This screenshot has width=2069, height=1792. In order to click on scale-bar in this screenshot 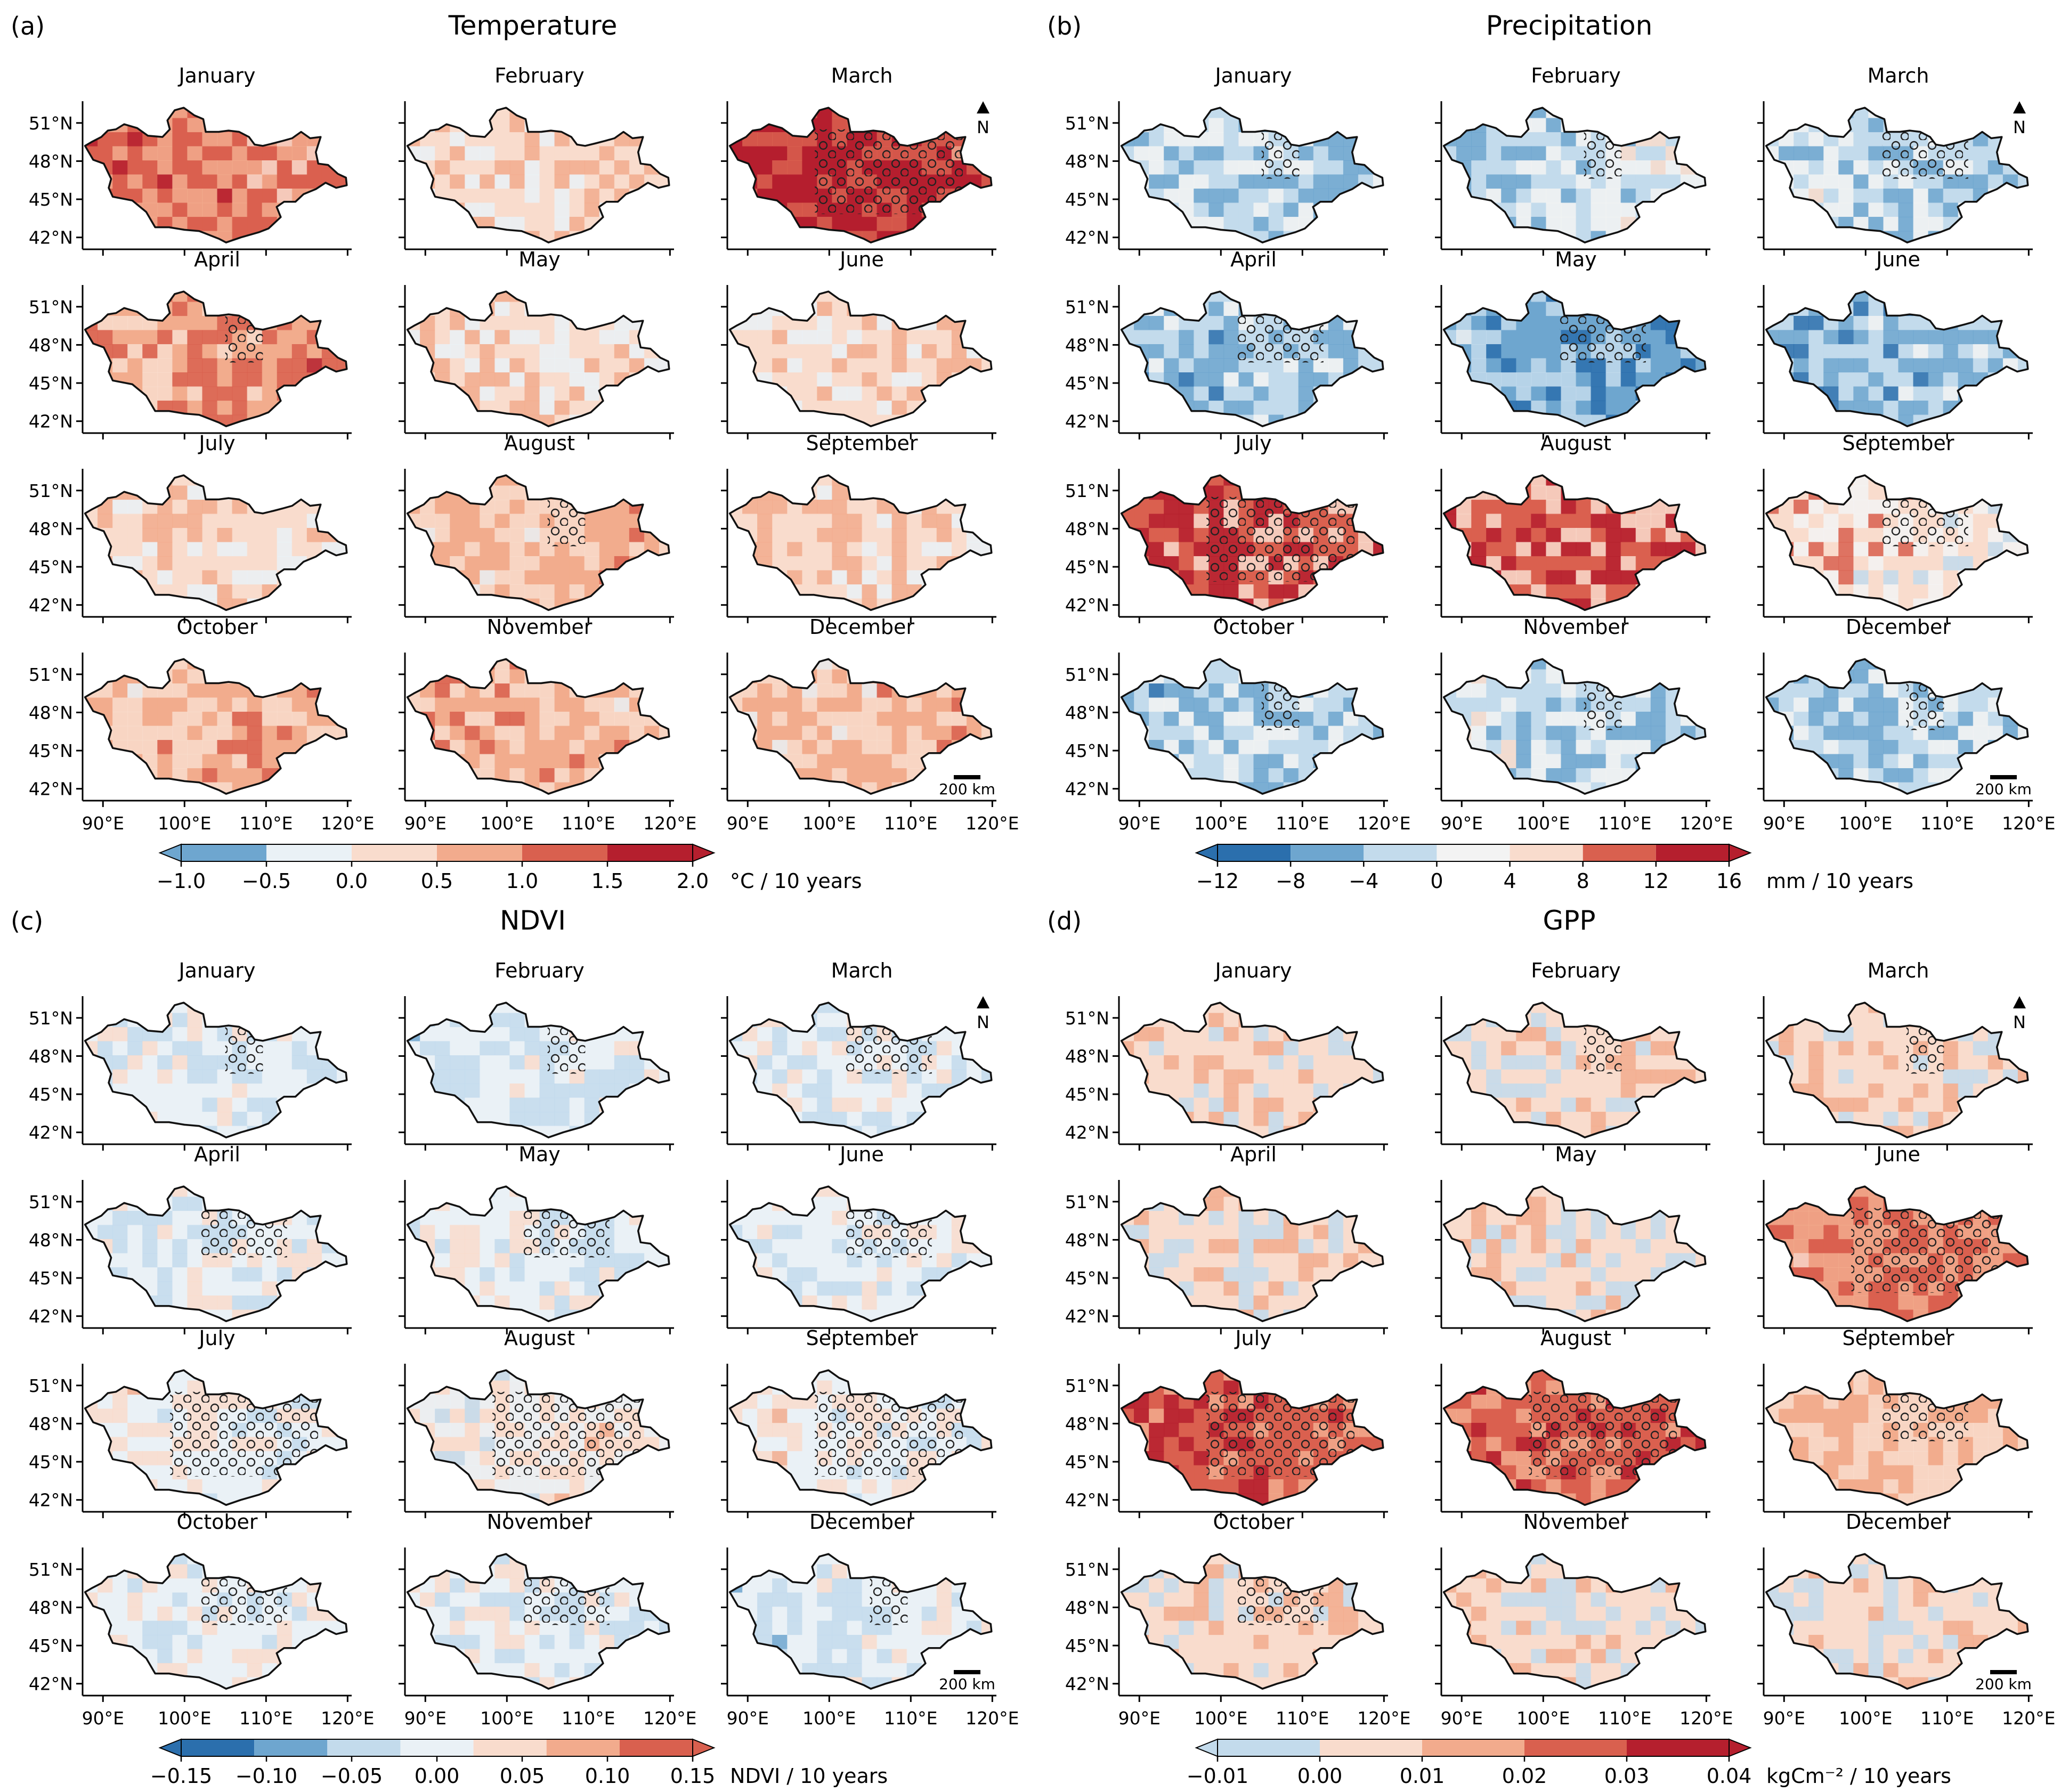, I will do `click(967, 777)`.